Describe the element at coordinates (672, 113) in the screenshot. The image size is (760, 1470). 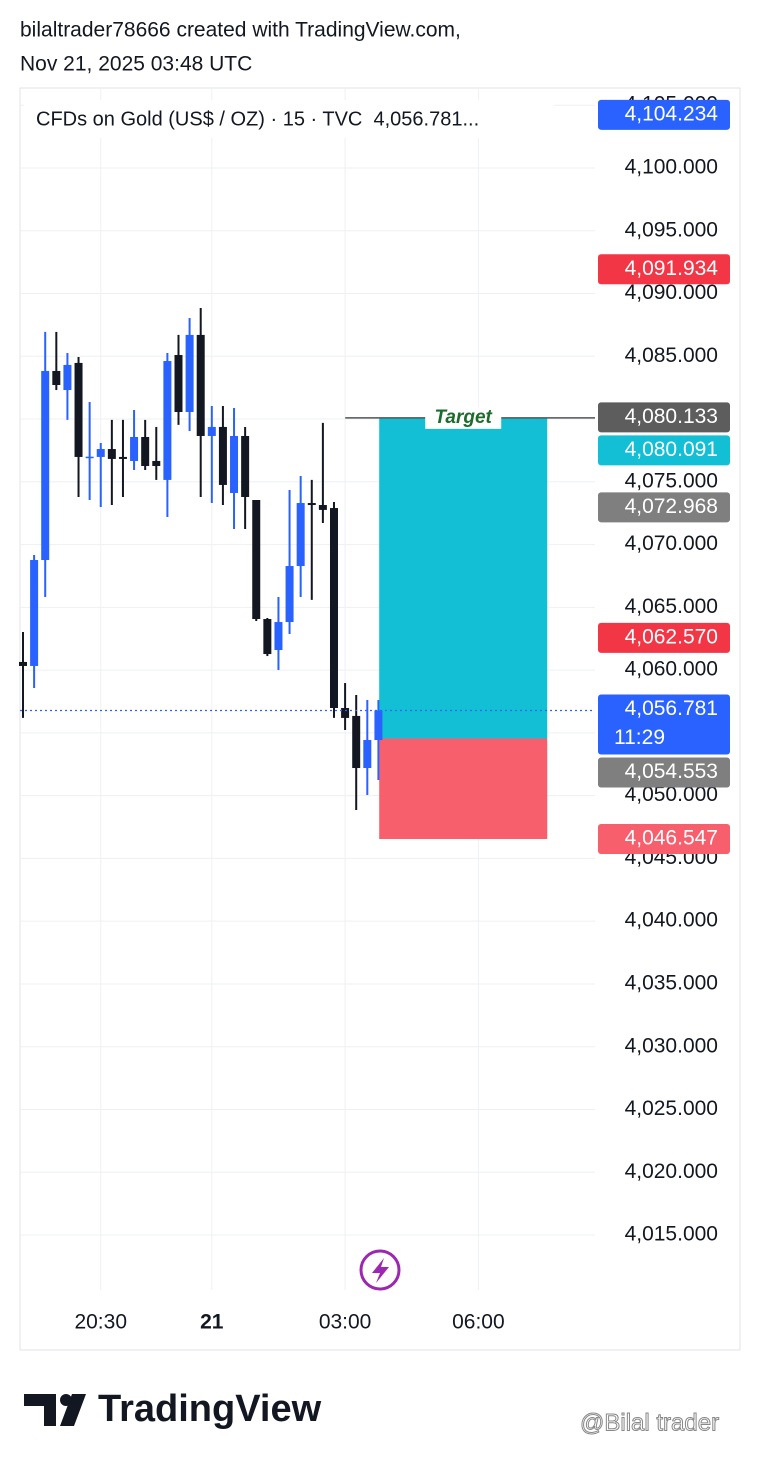
I see `price-label: 4,104.234` at that location.